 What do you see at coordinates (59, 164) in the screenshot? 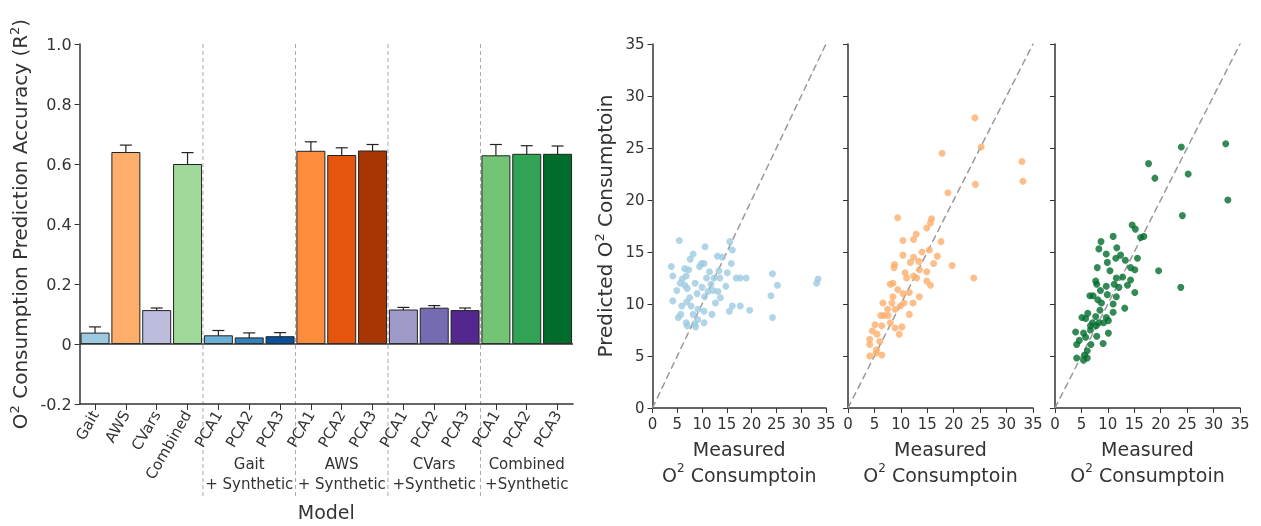
I see `y-tick-label: 0.6` at bounding box center [59, 164].